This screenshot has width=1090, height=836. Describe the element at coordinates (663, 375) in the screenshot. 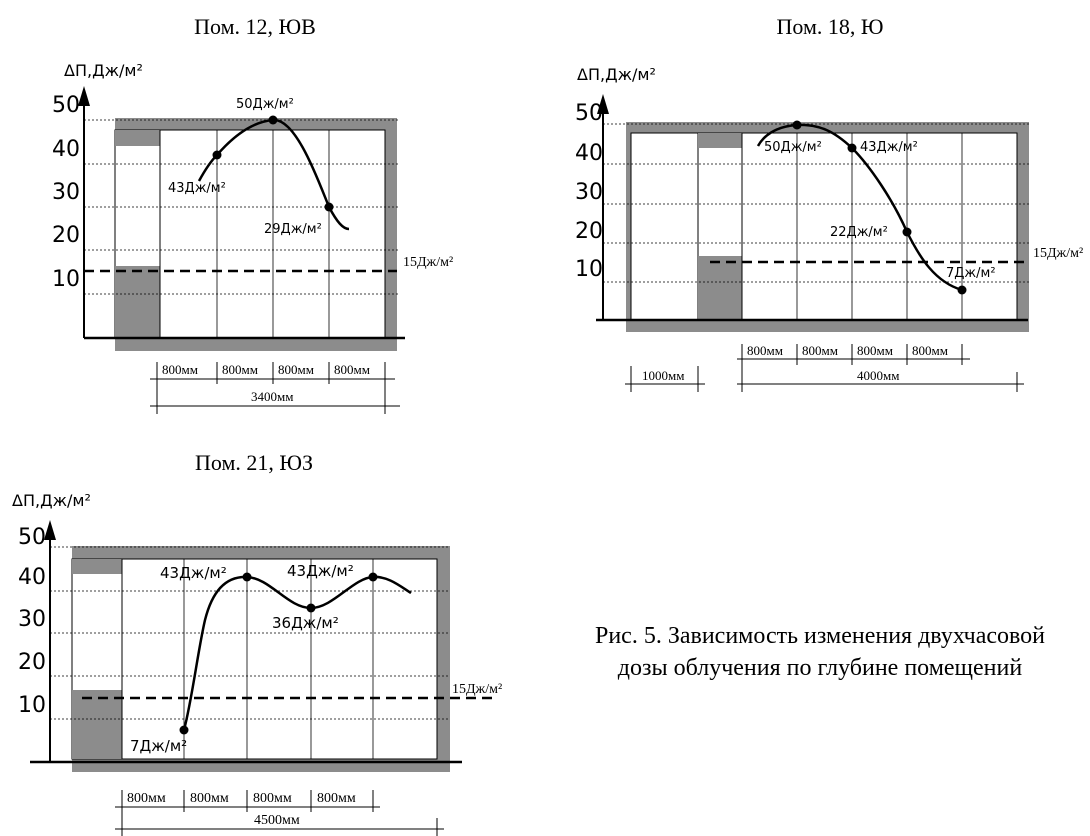

I see `dimension-left-room: 1000мм` at that location.